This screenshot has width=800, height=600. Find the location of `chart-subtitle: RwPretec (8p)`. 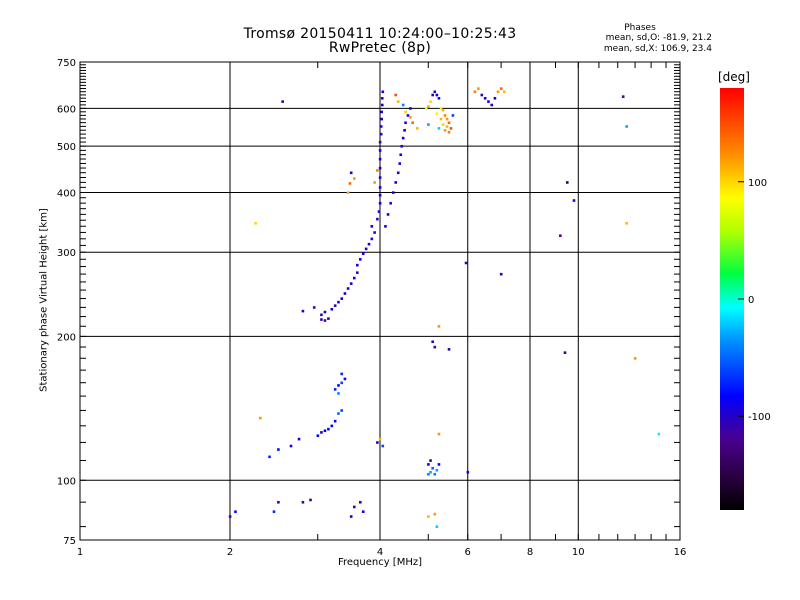

chart-subtitle: RwPretec (8p) is located at coordinates (380, 48).